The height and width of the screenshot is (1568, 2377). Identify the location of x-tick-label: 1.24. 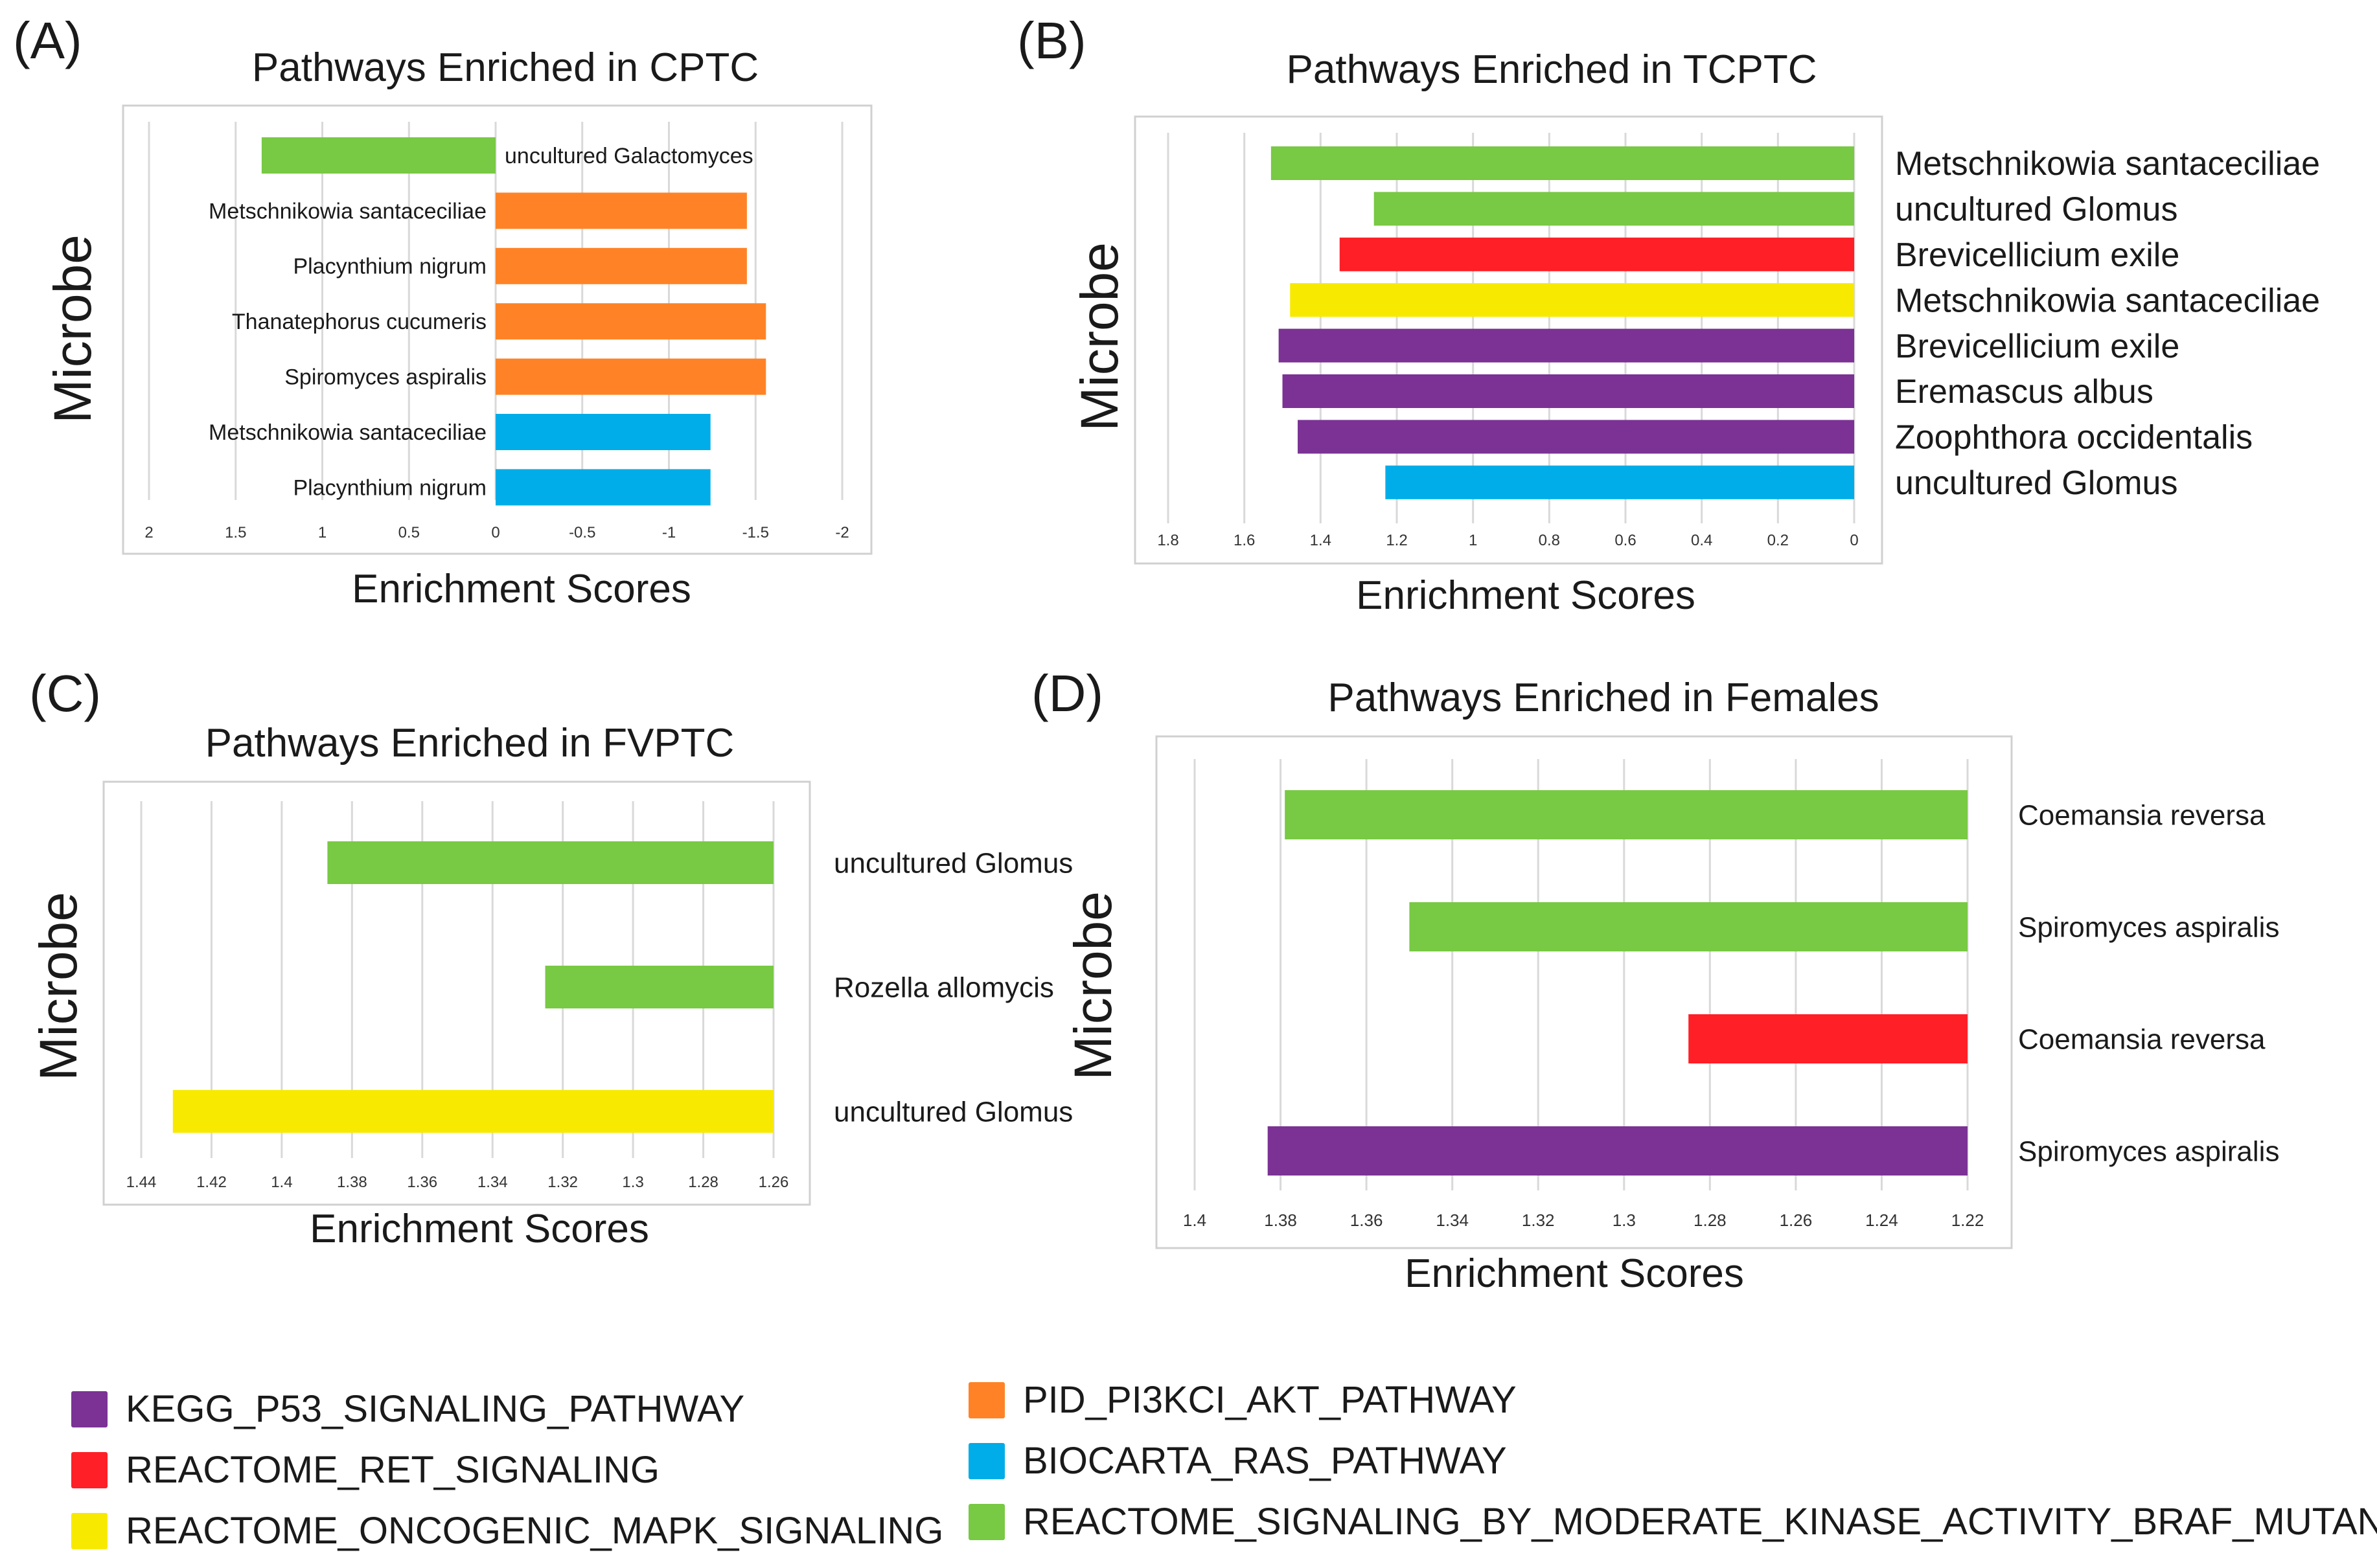
(1881, 1220).